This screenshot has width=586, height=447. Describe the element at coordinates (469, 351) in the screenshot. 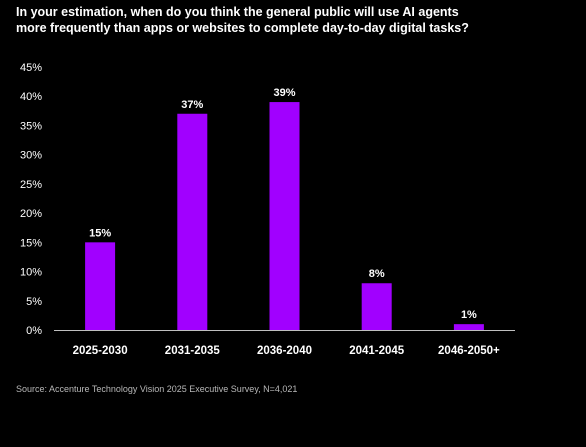

I see `x-tick-label: 2046-2050+` at that location.